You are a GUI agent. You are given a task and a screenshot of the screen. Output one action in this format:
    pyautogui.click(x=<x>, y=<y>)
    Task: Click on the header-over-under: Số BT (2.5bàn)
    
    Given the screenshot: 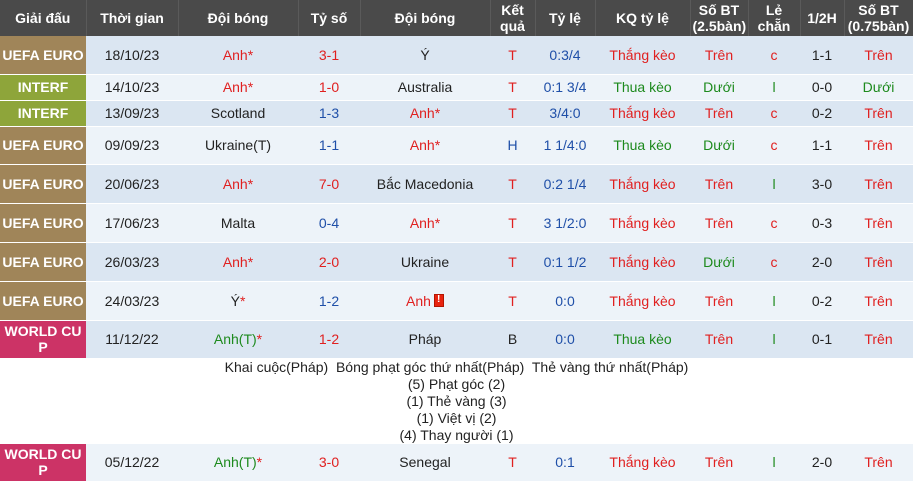 What is the action you would take?
    pyautogui.click(x=719, y=18)
    